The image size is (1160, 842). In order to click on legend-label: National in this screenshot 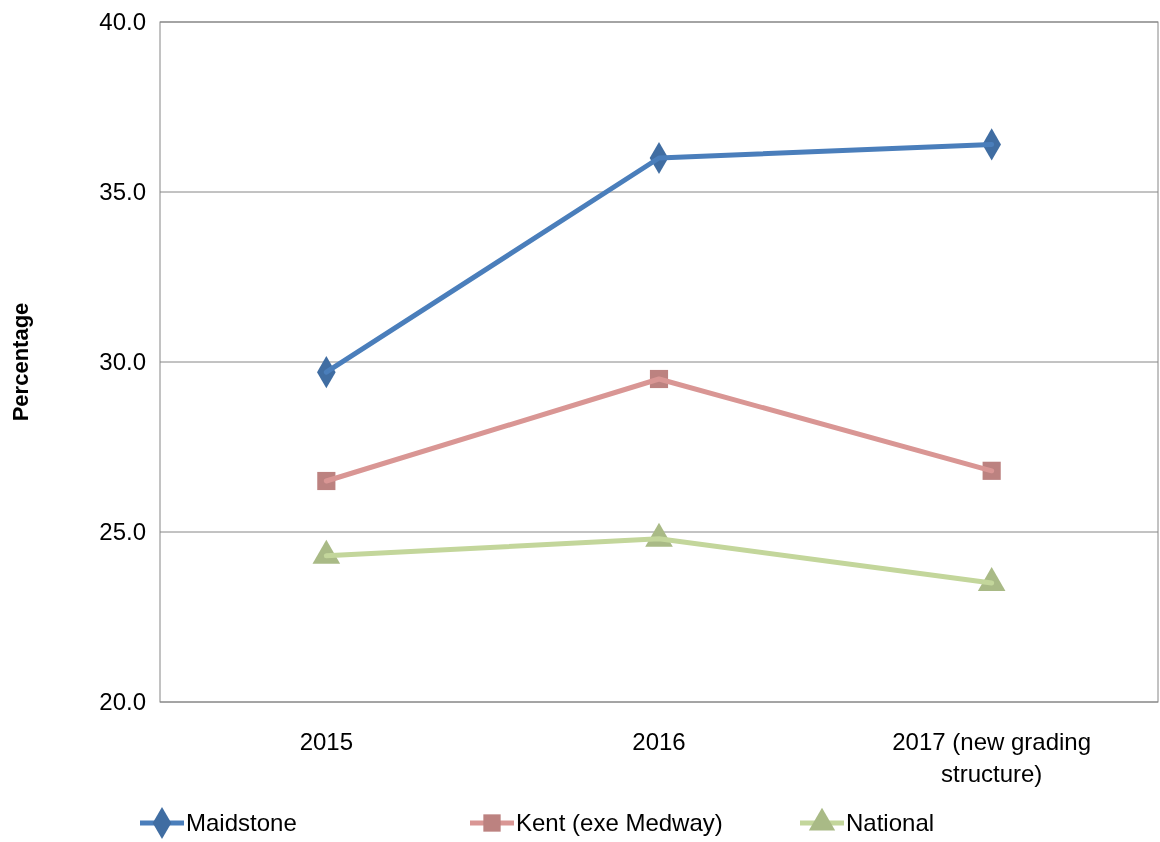, I will do `click(890, 823)`.